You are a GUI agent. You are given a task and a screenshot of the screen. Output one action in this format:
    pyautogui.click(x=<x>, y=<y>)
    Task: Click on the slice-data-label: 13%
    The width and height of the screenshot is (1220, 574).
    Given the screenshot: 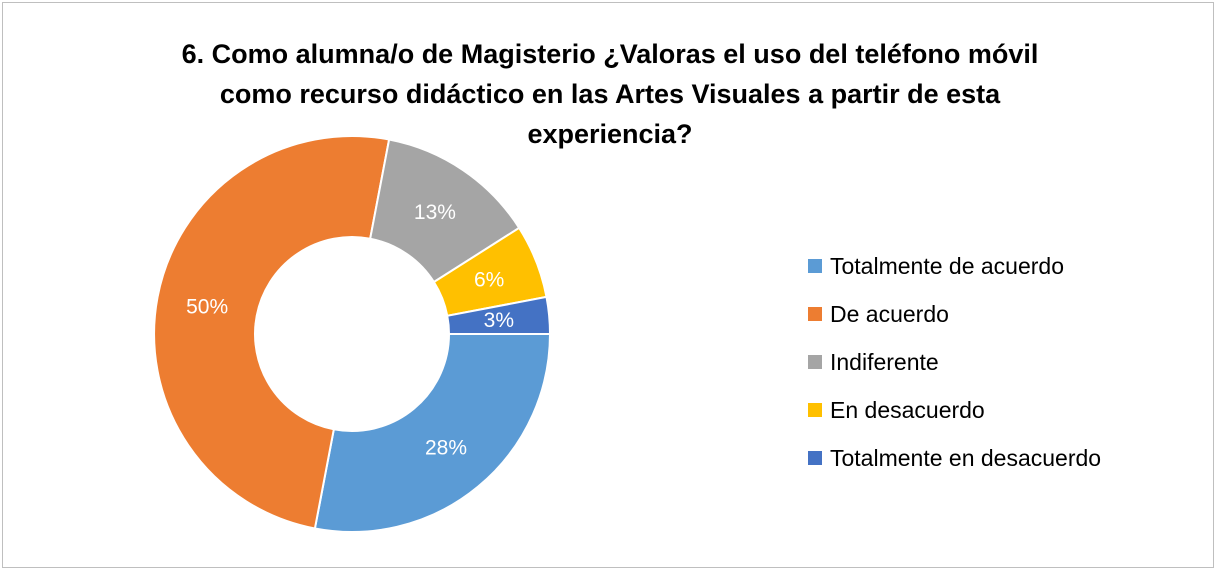 What is the action you would take?
    pyautogui.click(x=435, y=212)
    